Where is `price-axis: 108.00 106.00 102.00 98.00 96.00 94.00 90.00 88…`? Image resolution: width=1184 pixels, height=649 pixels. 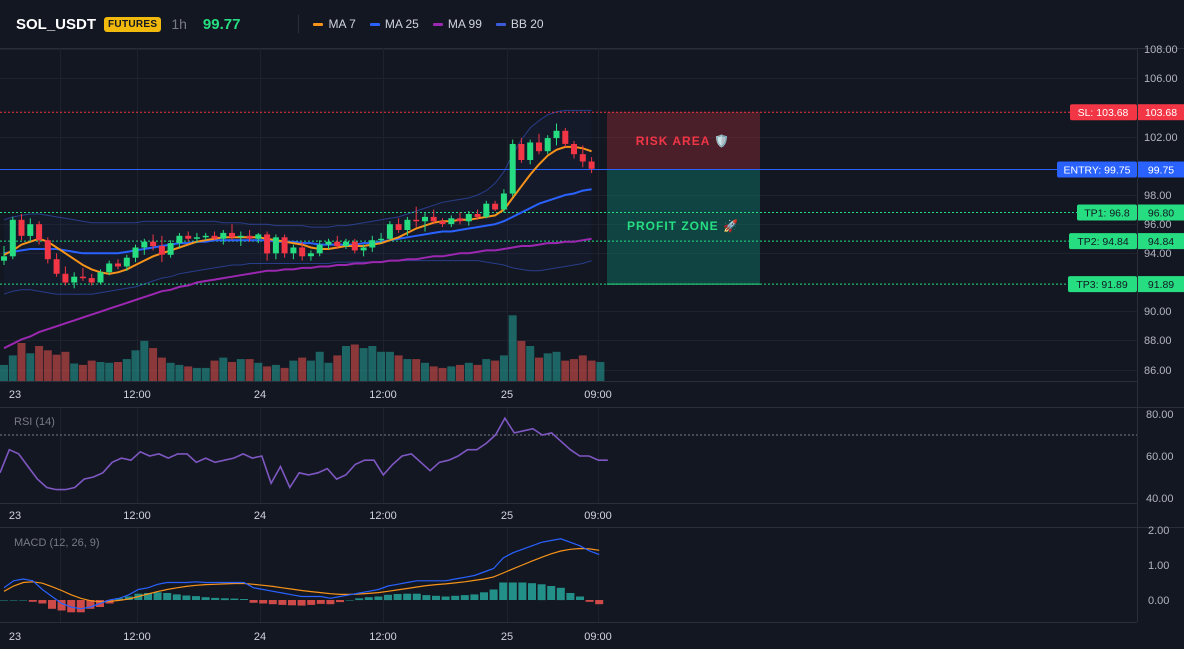 price-axis: 108.00 106.00 102.00 98.00 96.00 94.00 90.00 88… is located at coordinates (1161, 210).